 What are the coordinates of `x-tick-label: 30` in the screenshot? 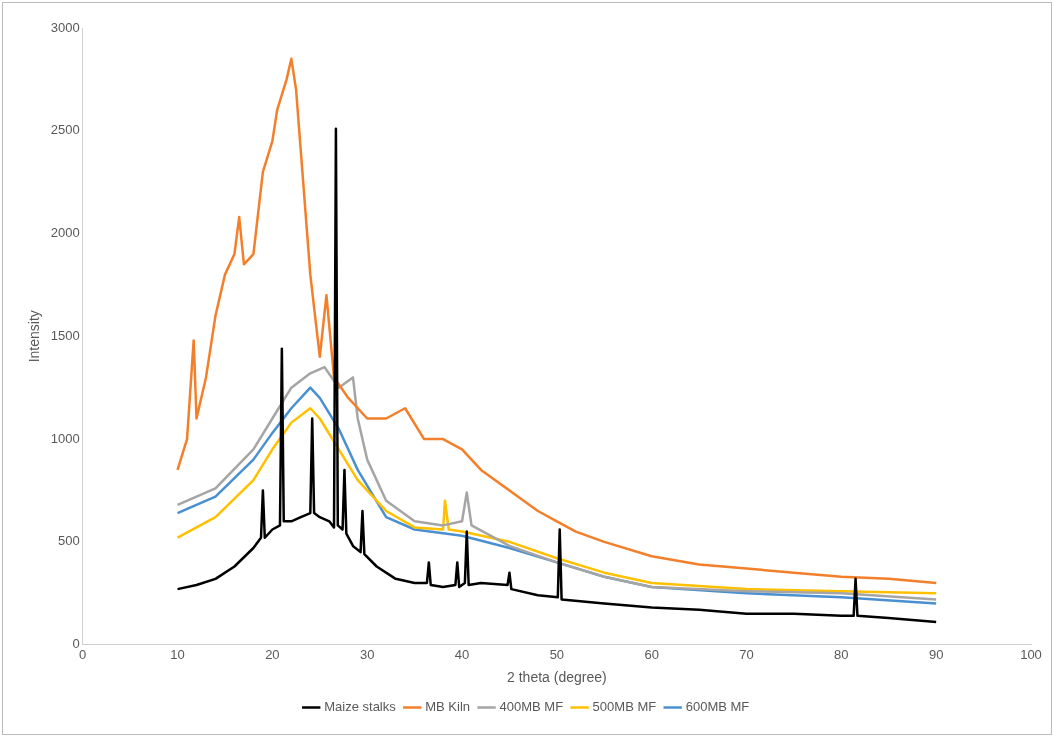 It's located at (367, 654).